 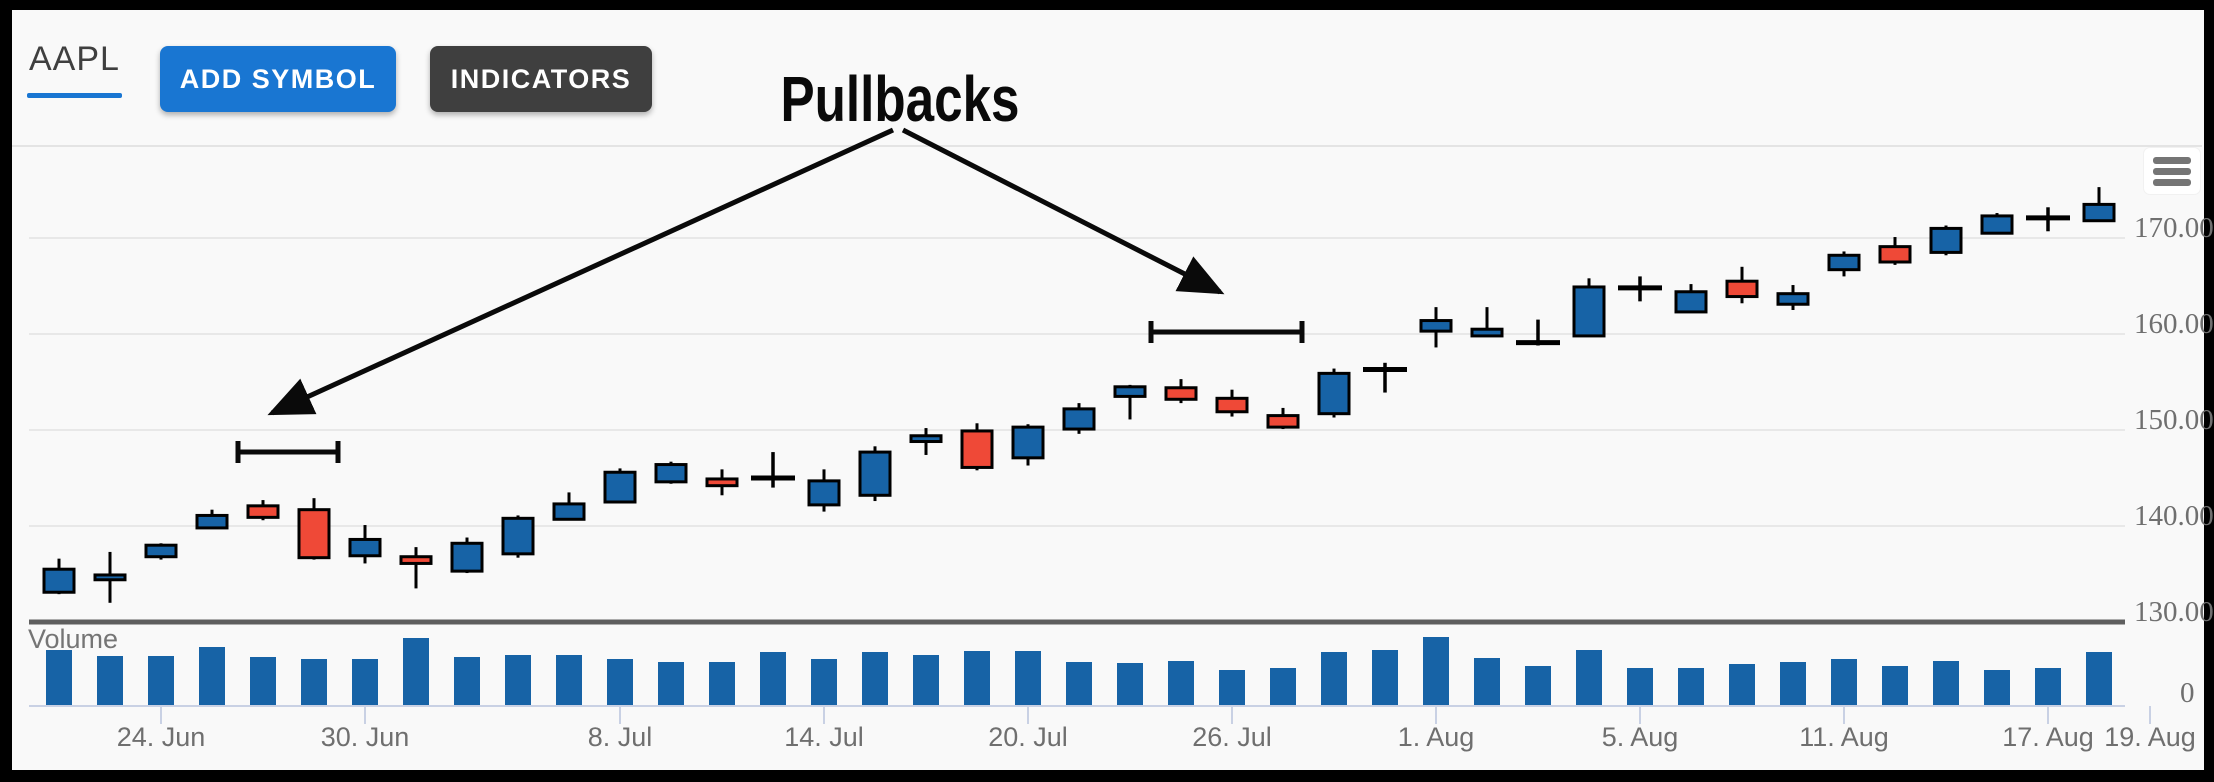 What do you see at coordinates (541, 79) in the screenshot?
I see `indicators-button: INDICATORS` at bounding box center [541, 79].